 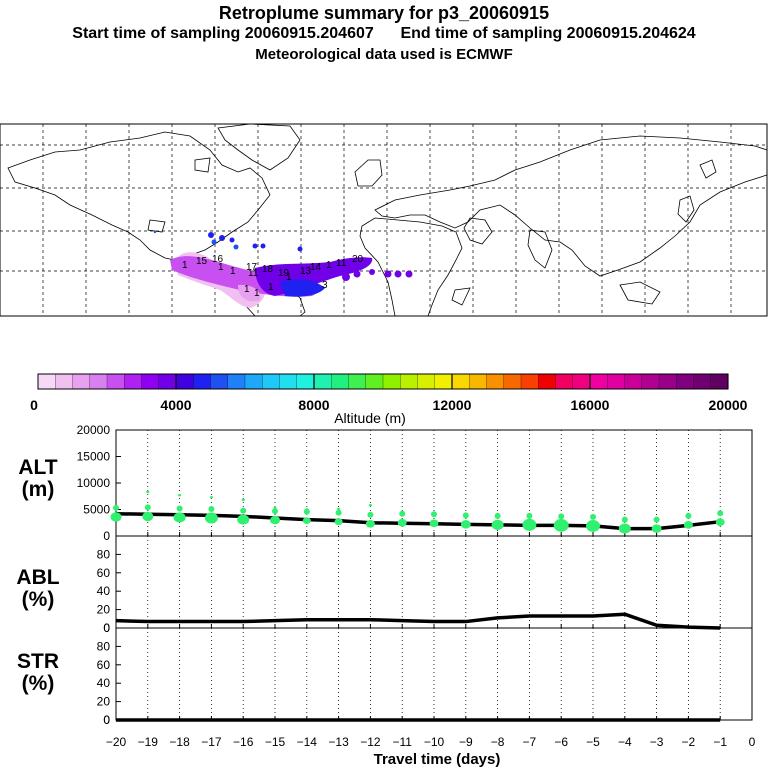 I want to click on map-day-label: 13, so click(x=306, y=271).